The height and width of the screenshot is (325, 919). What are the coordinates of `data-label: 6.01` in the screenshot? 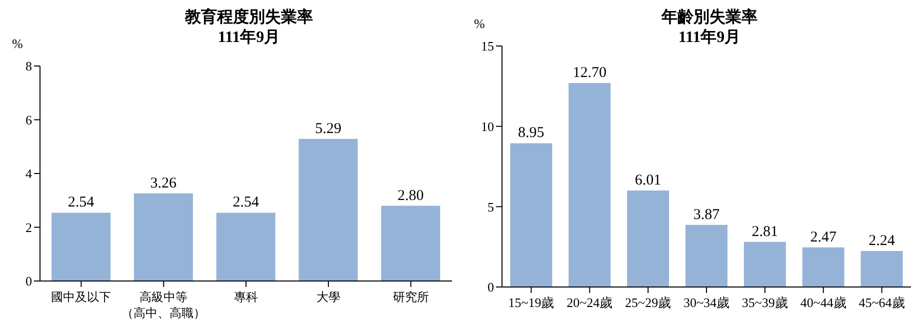 It's located at (648, 180).